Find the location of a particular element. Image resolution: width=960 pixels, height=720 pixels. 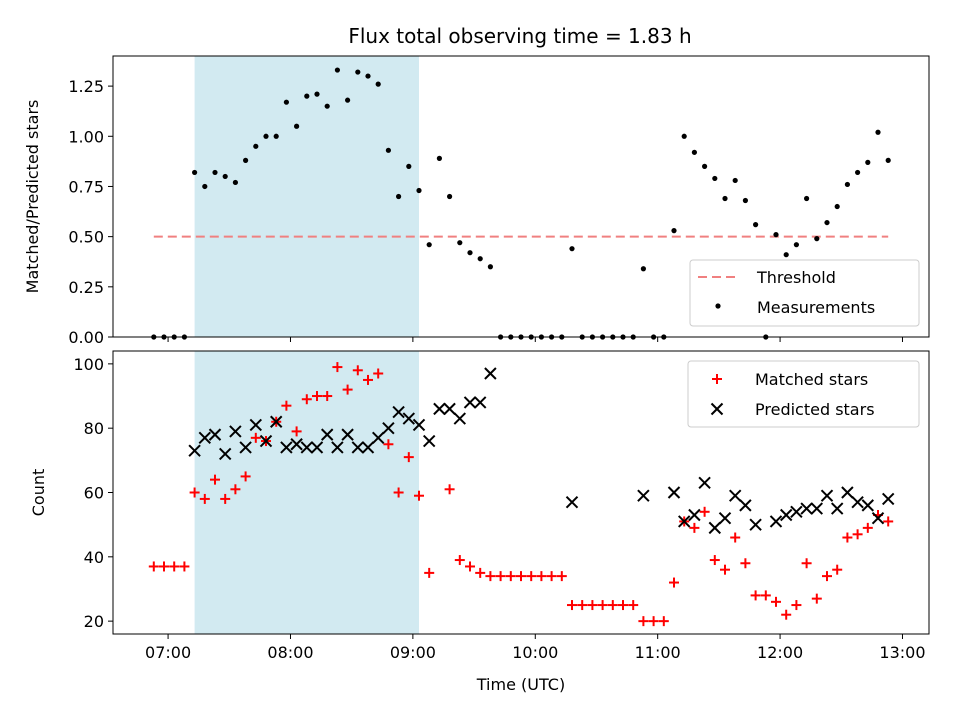

y-tick-label: 1.00 is located at coordinates (86, 136).